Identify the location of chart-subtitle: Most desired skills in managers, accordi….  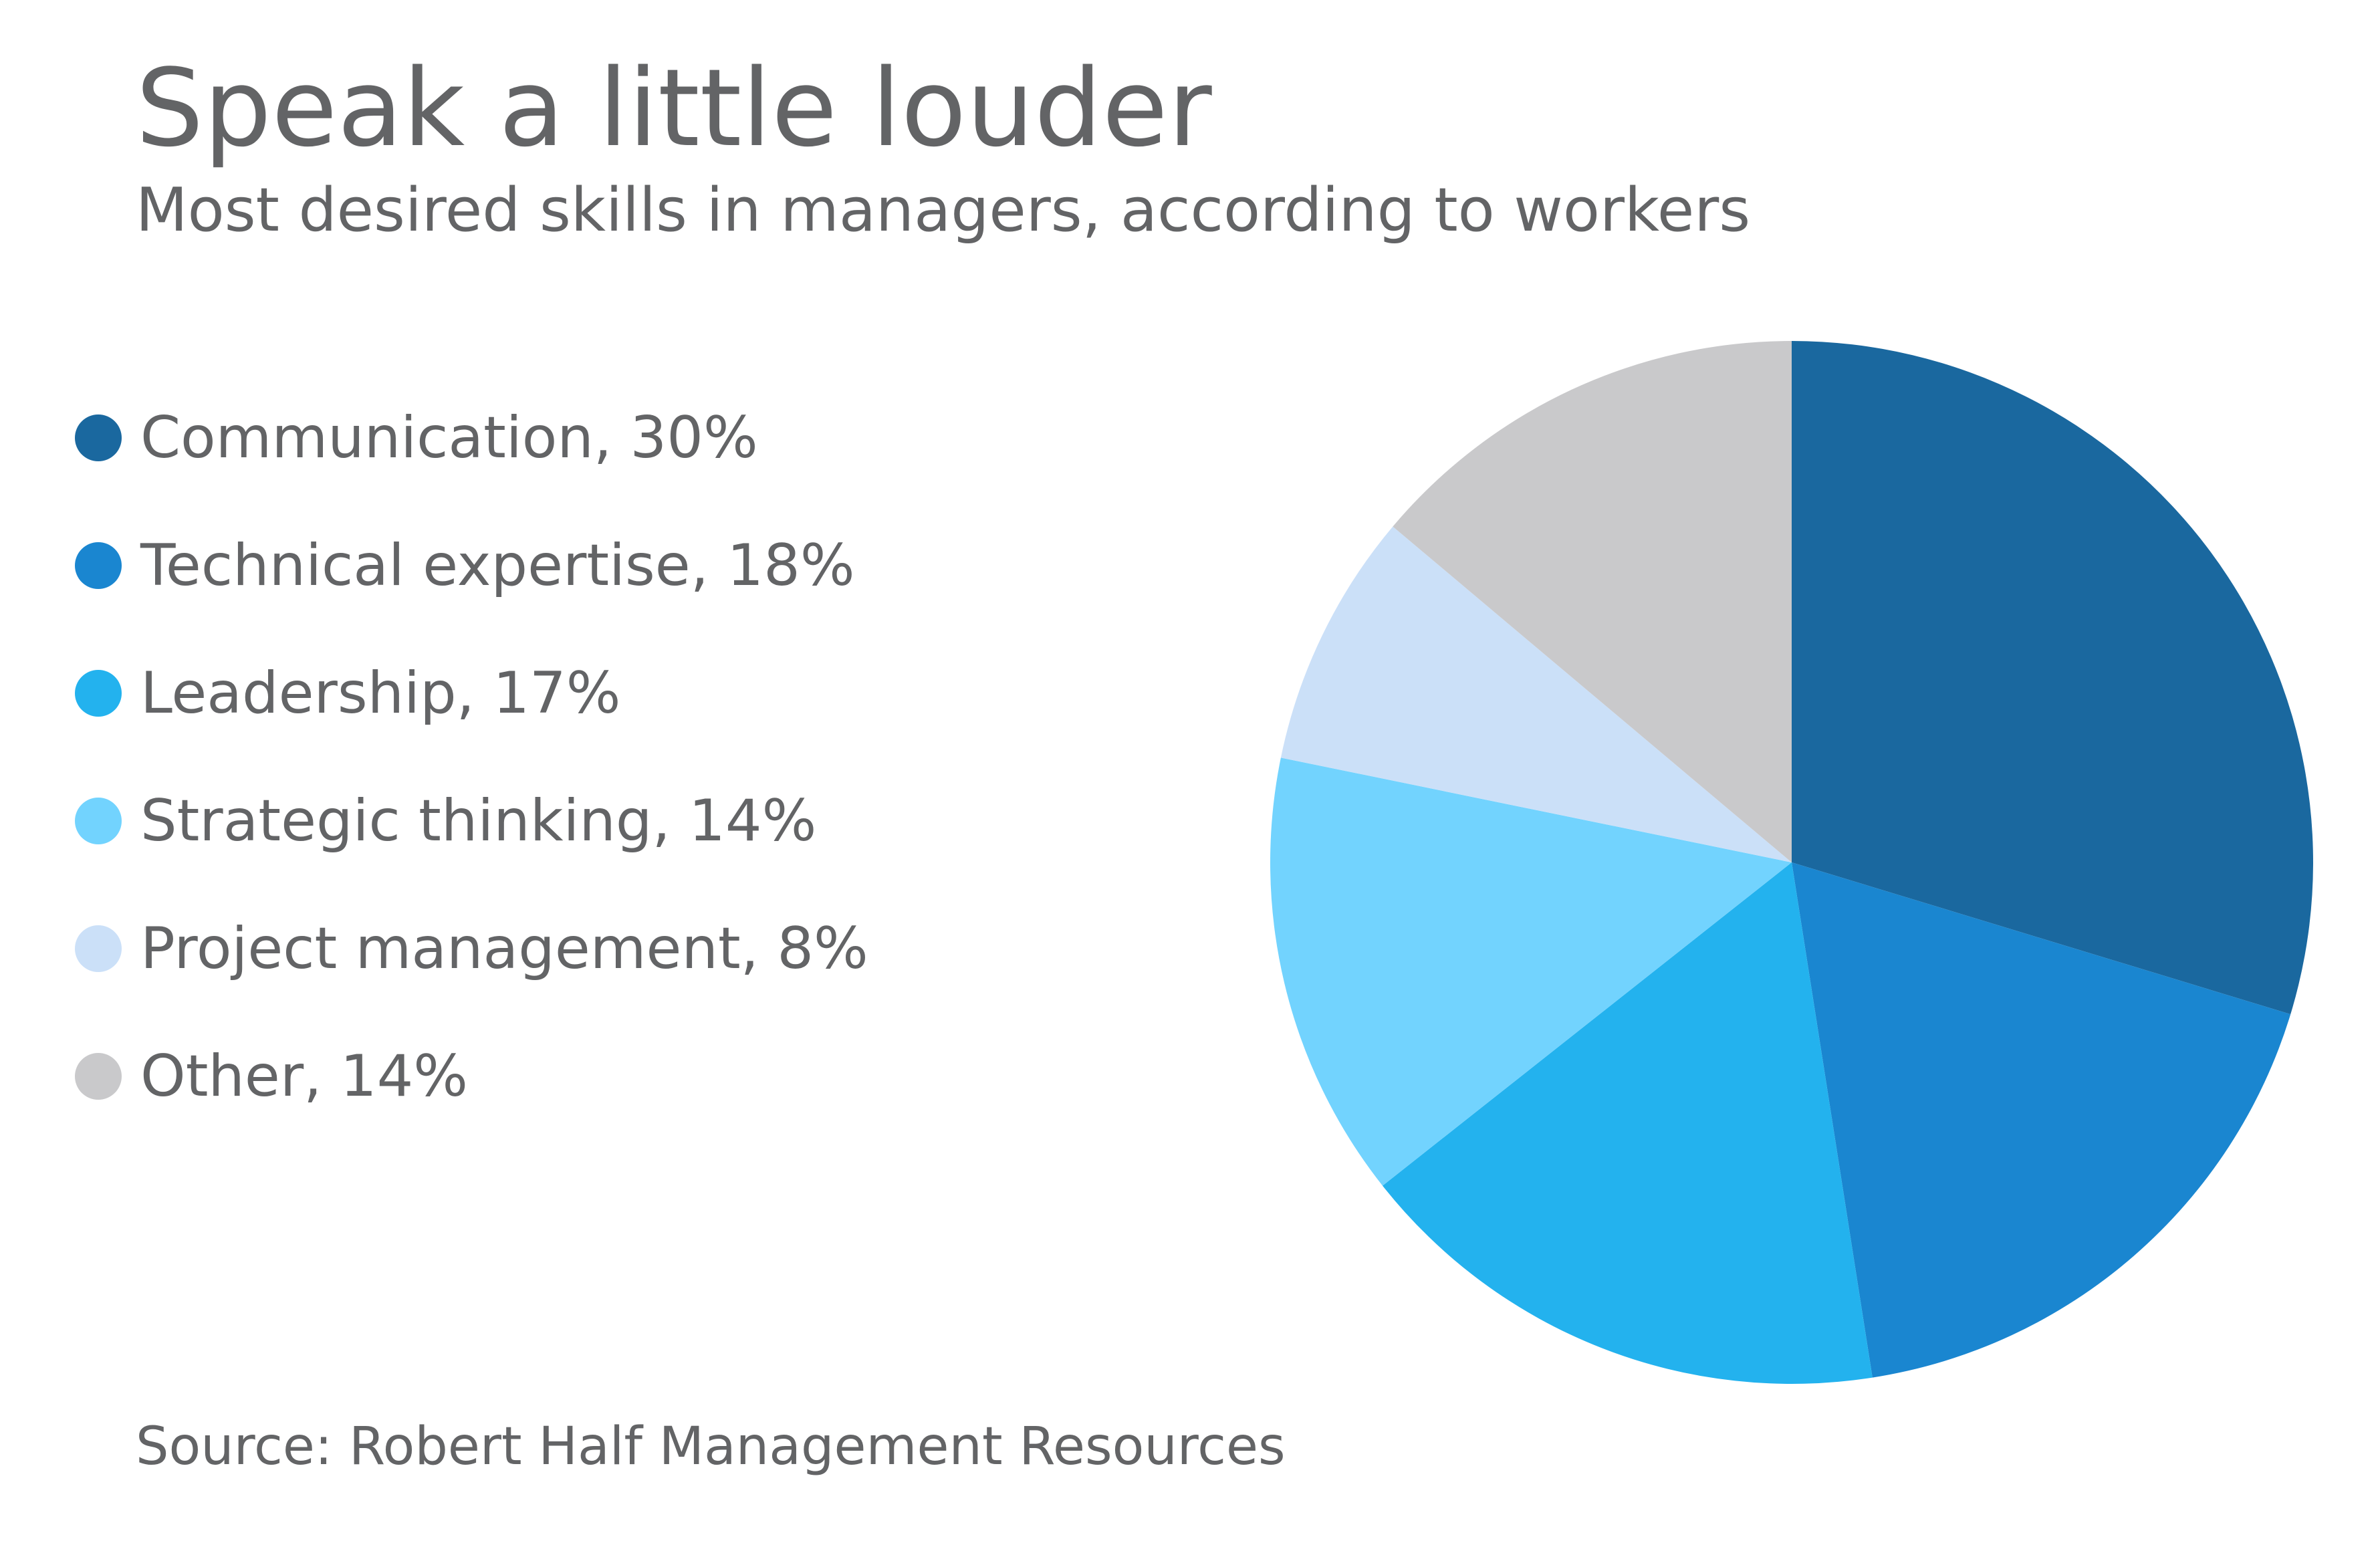
(943, 210).